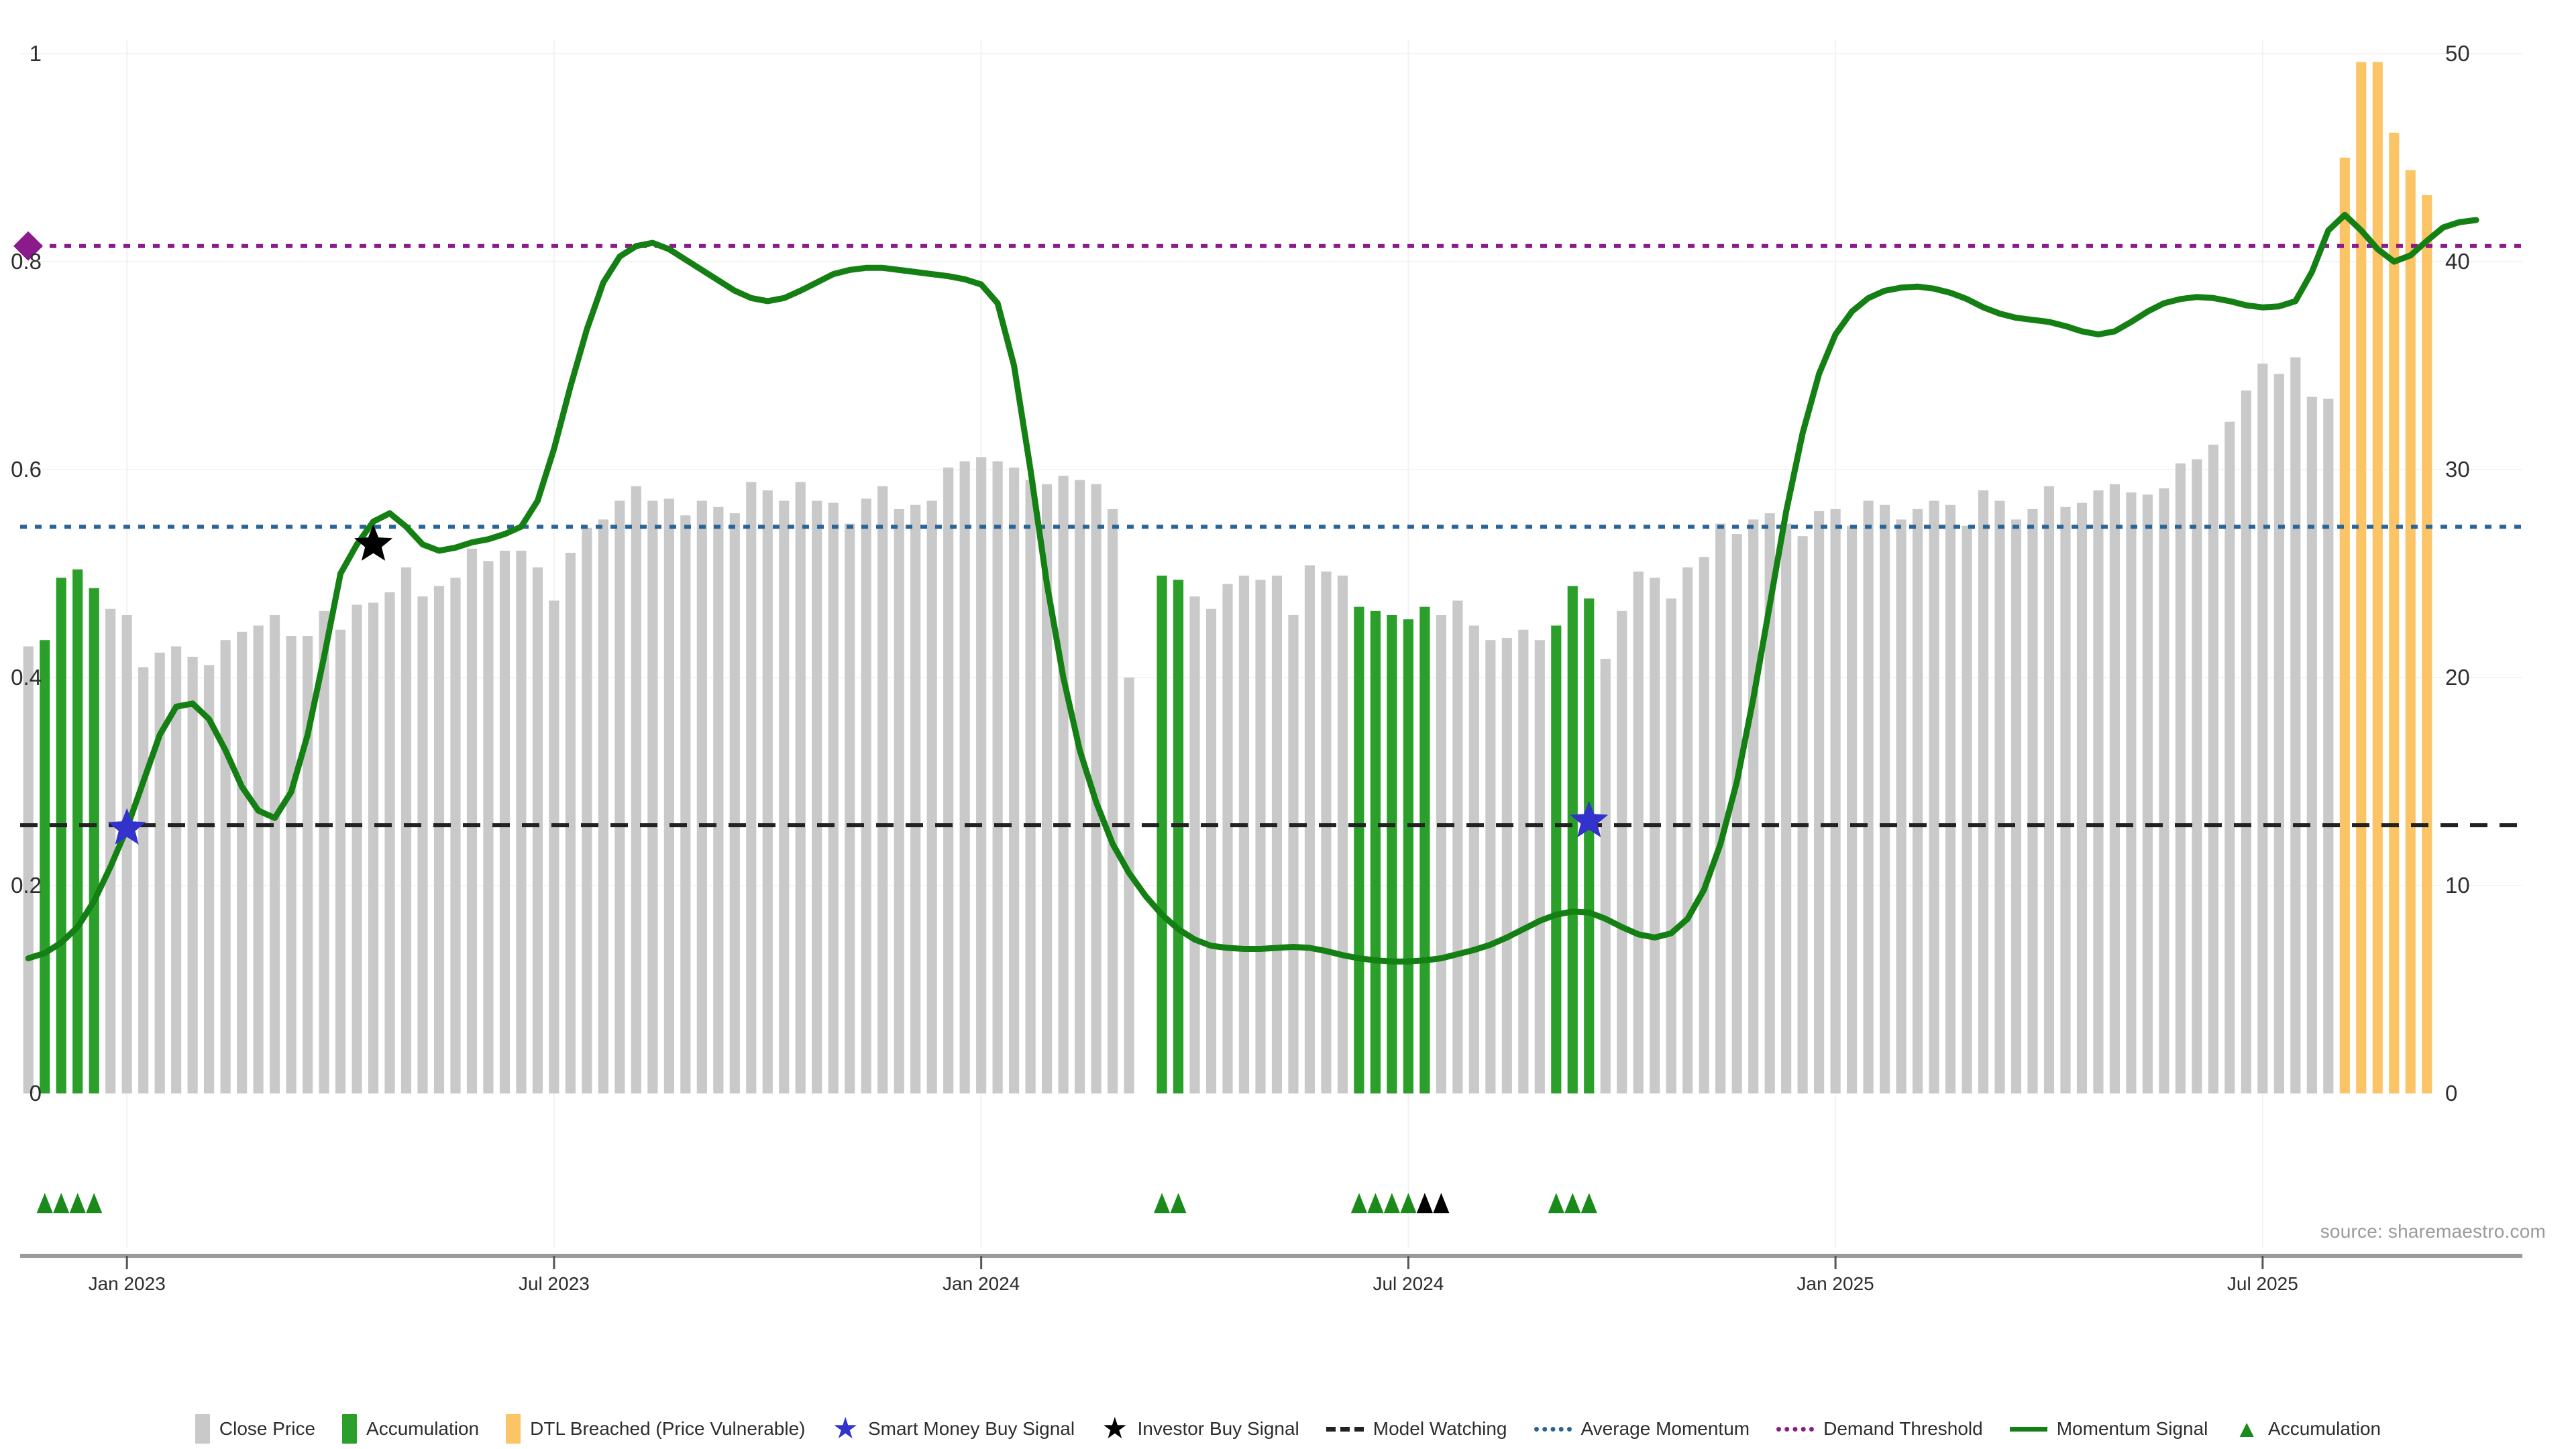 The width and height of the screenshot is (2576, 1449). I want to click on legend-item: DTL Breached (Price Vulnerable), so click(655, 1429).